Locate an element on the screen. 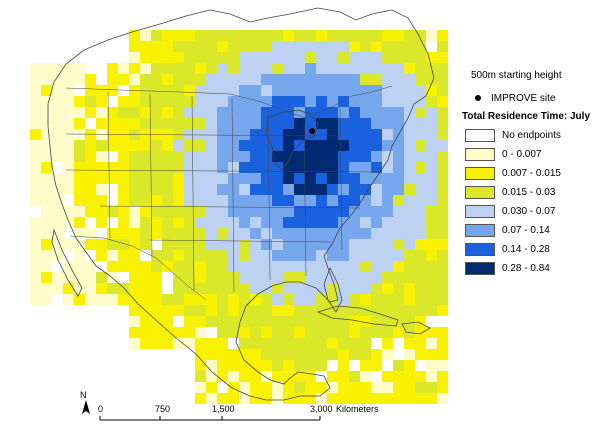 Image resolution: width=610 pixels, height=427 pixels. scale-unit: Kilometers is located at coordinates (357, 409).